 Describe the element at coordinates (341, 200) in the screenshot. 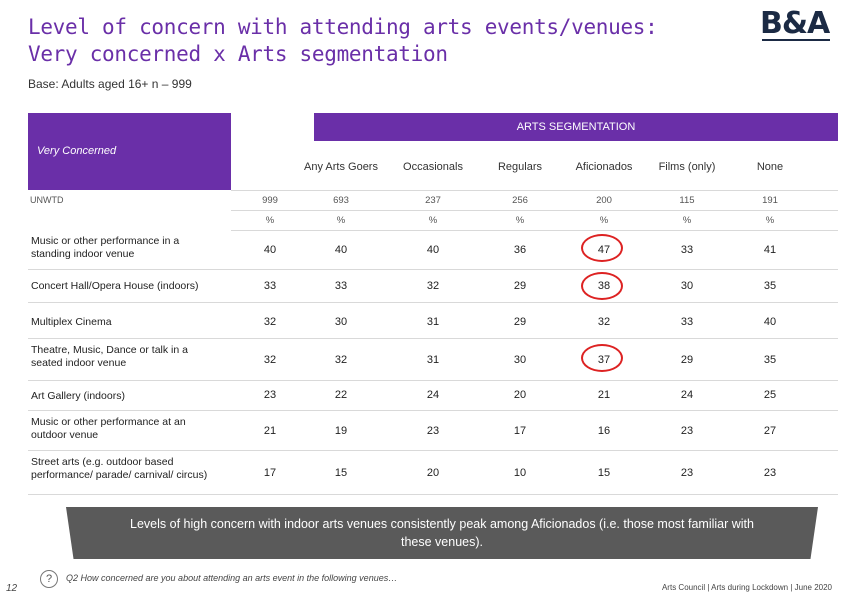

I see `unweighted-cell: 693` at that location.